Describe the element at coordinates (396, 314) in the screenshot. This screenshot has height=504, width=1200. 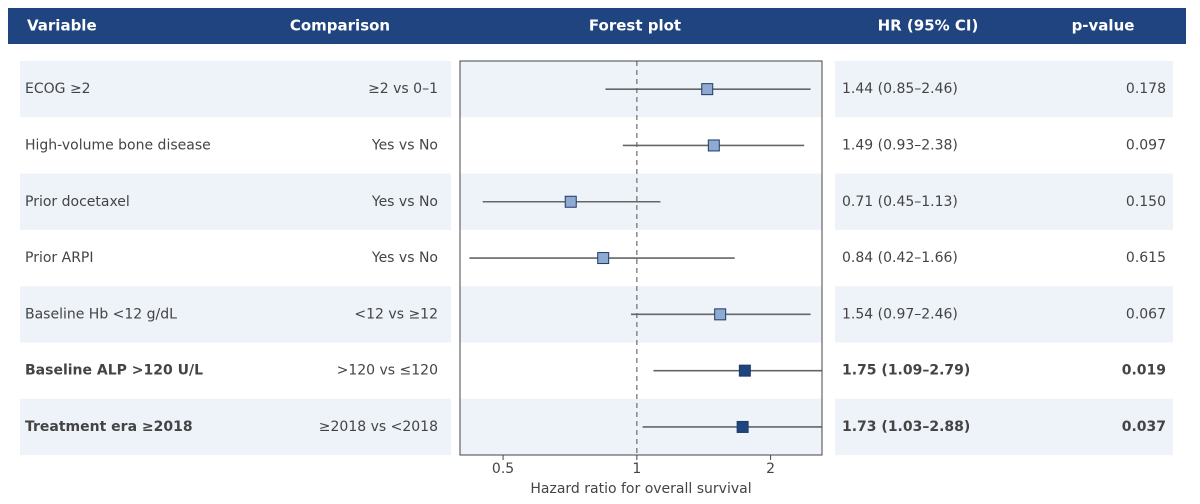
I see `comparison: <12 vs ≥12` at that location.